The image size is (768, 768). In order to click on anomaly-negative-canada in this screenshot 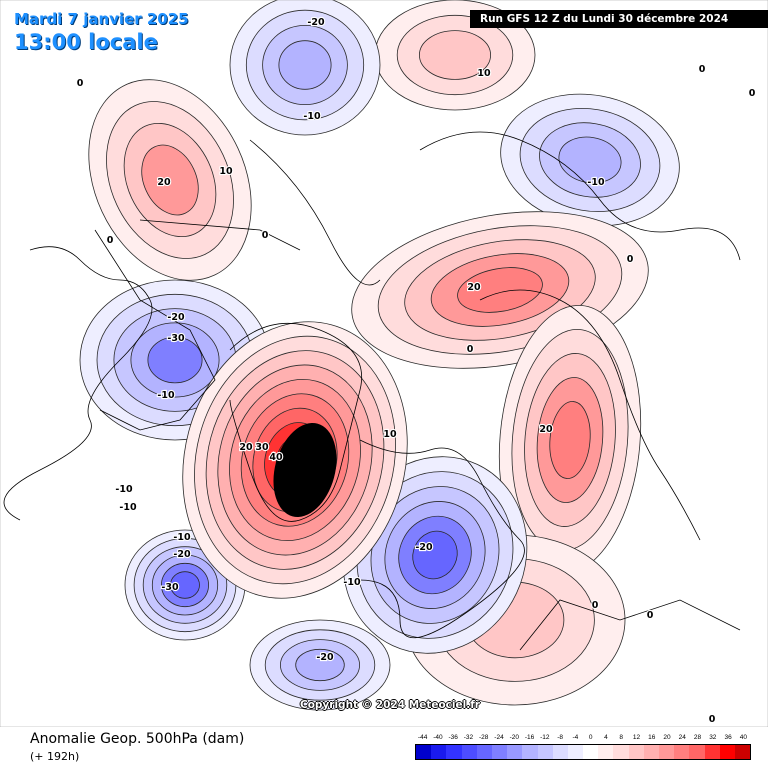, I will do `click(175, 360)`.